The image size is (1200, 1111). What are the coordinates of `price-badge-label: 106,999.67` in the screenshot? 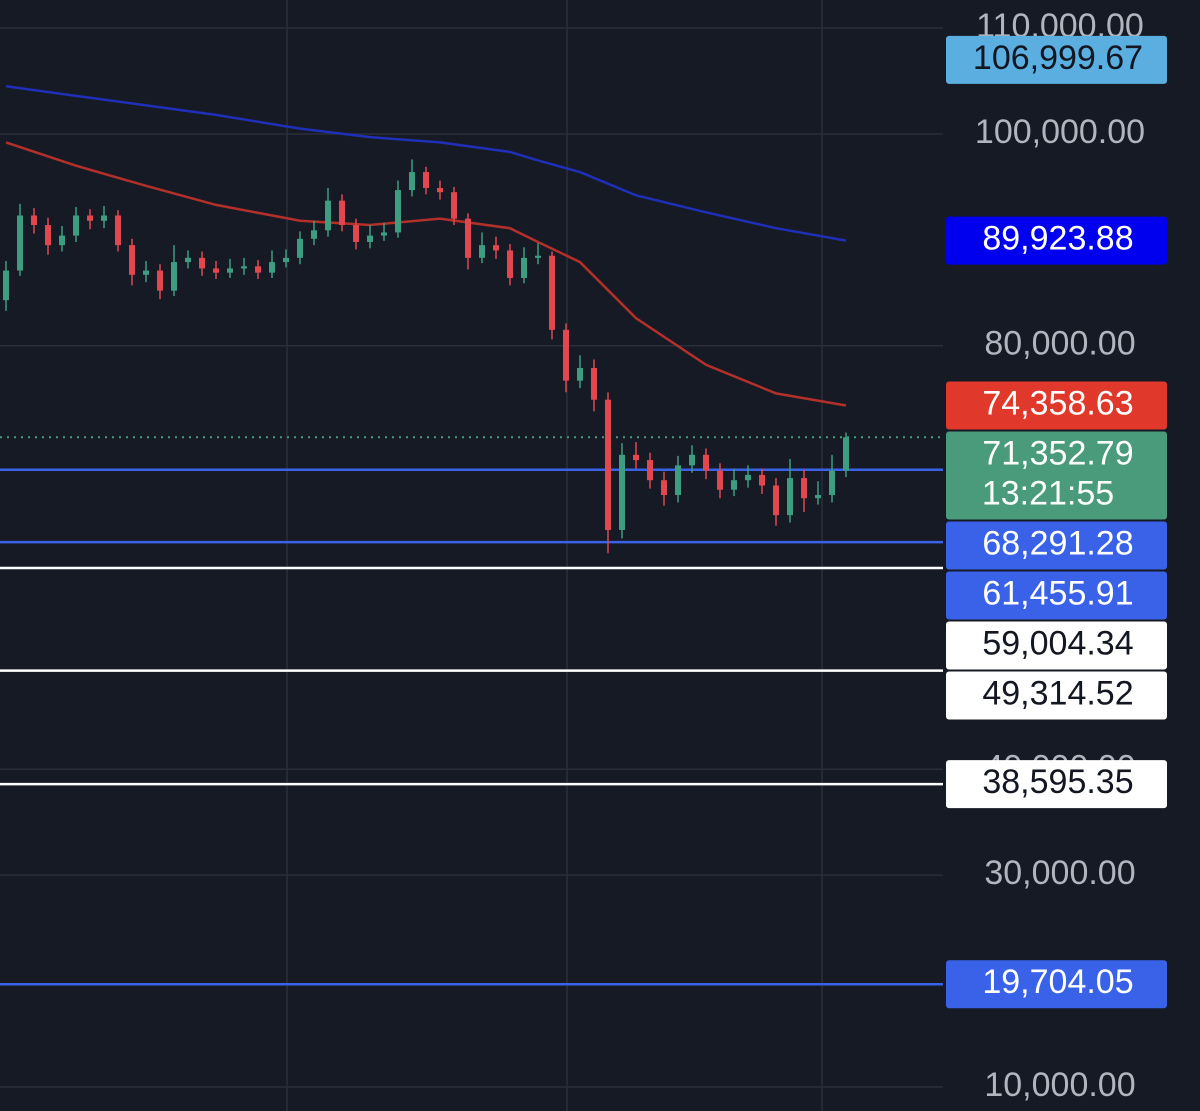 It's located at (1058, 58).